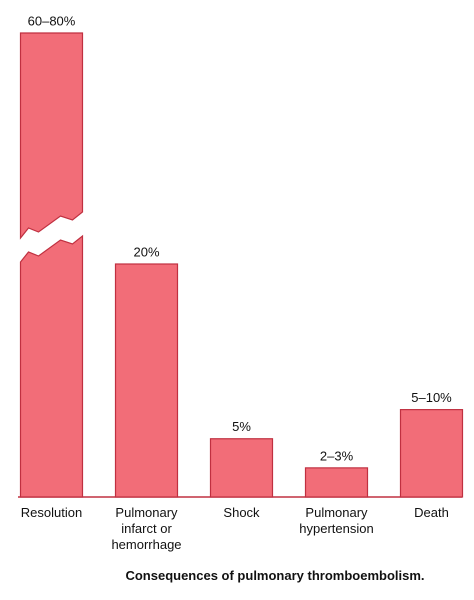 The width and height of the screenshot is (474, 600). I want to click on x-tick-label: Shock, so click(241, 512).